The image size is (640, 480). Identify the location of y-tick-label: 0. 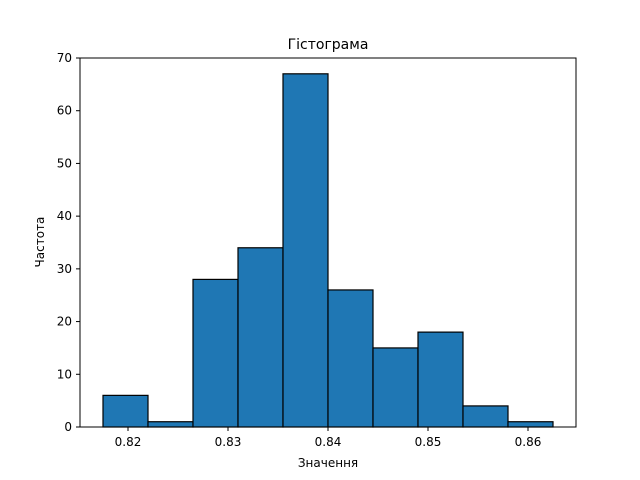
(68, 427).